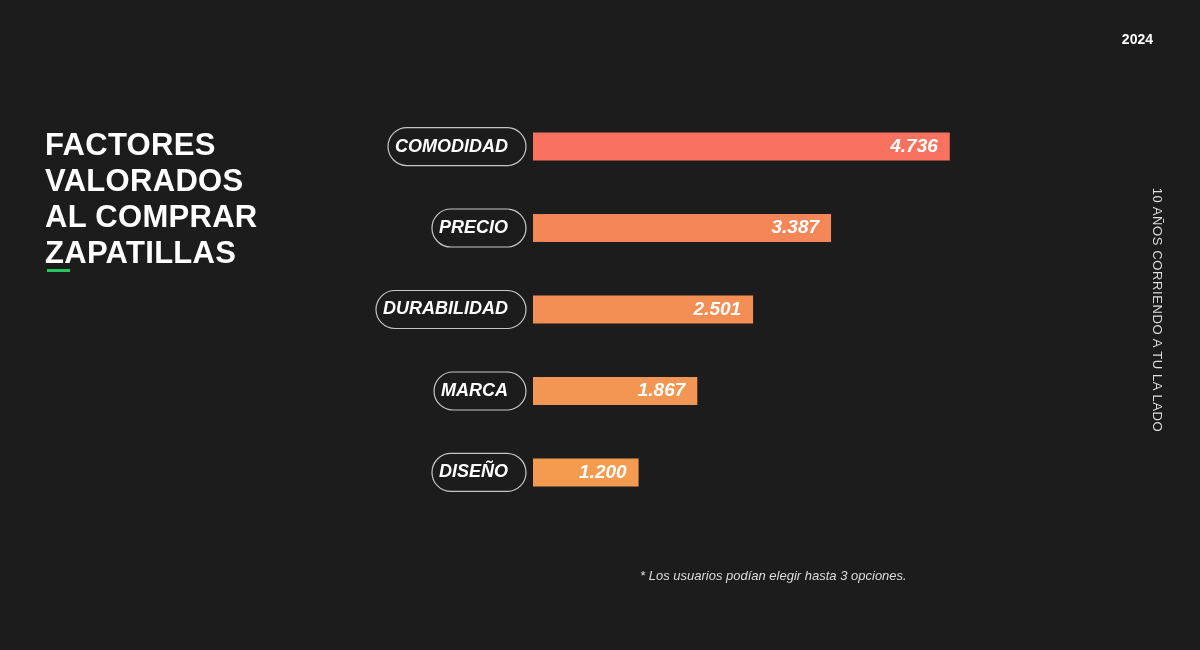  Describe the element at coordinates (914, 145) in the screenshot. I see `data-label: 4.736` at that location.